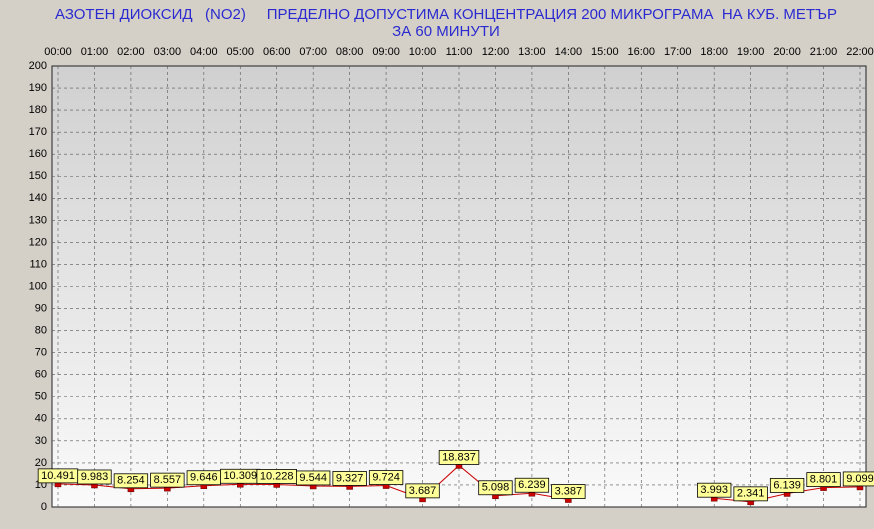 The width and height of the screenshot is (874, 529). What do you see at coordinates (386, 52) in the screenshot?
I see `x-tick-label: 09:00` at bounding box center [386, 52].